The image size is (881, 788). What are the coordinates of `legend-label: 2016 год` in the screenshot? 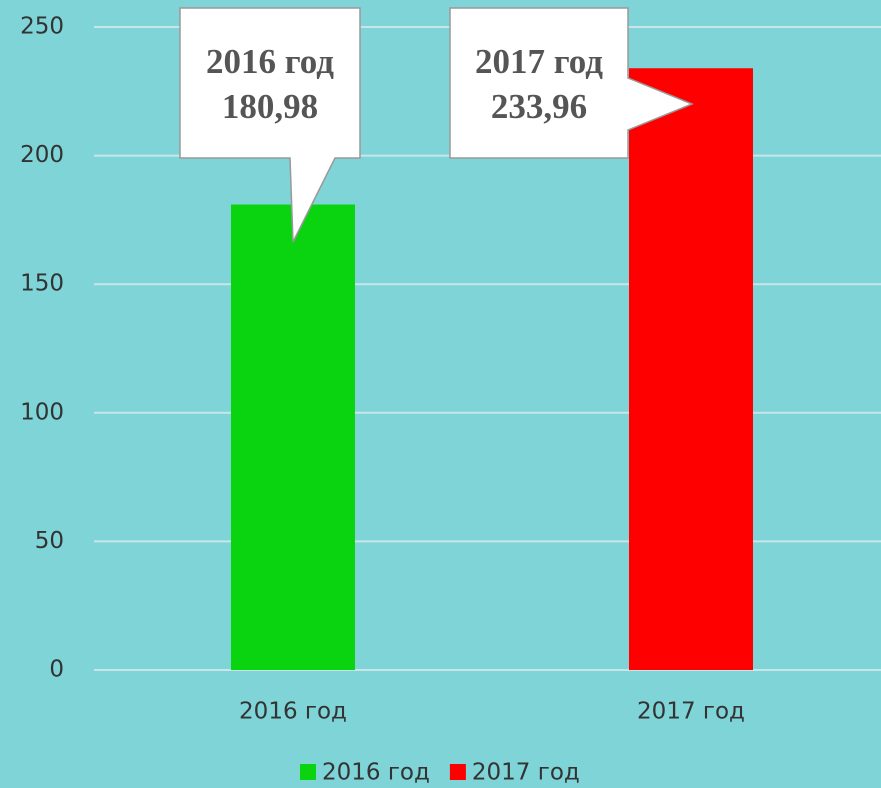 It's located at (376, 773).